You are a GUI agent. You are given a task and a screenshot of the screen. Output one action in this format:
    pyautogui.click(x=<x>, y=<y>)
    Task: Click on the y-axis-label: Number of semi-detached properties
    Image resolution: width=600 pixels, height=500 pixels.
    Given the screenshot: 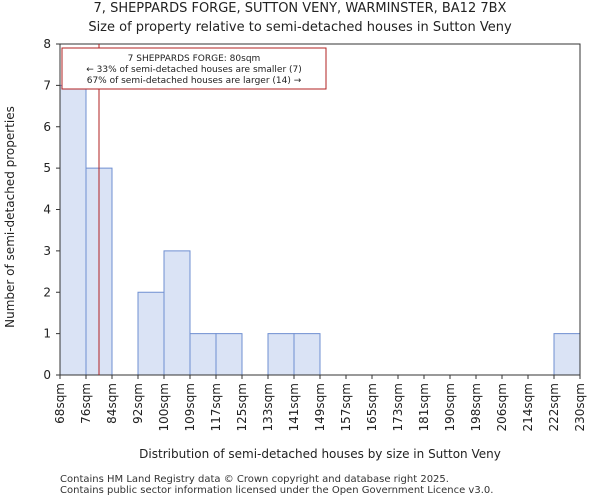 What is the action you would take?
    pyautogui.click(x=10, y=217)
    